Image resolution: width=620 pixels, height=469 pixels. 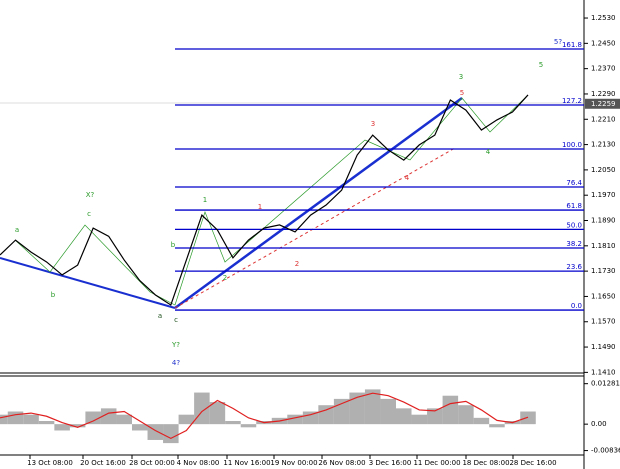 What do you see at coordinates (246, 463) in the screenshot?
I see `x-tick-label: 11 Nov 16:00` at bounding box center [246, 463].